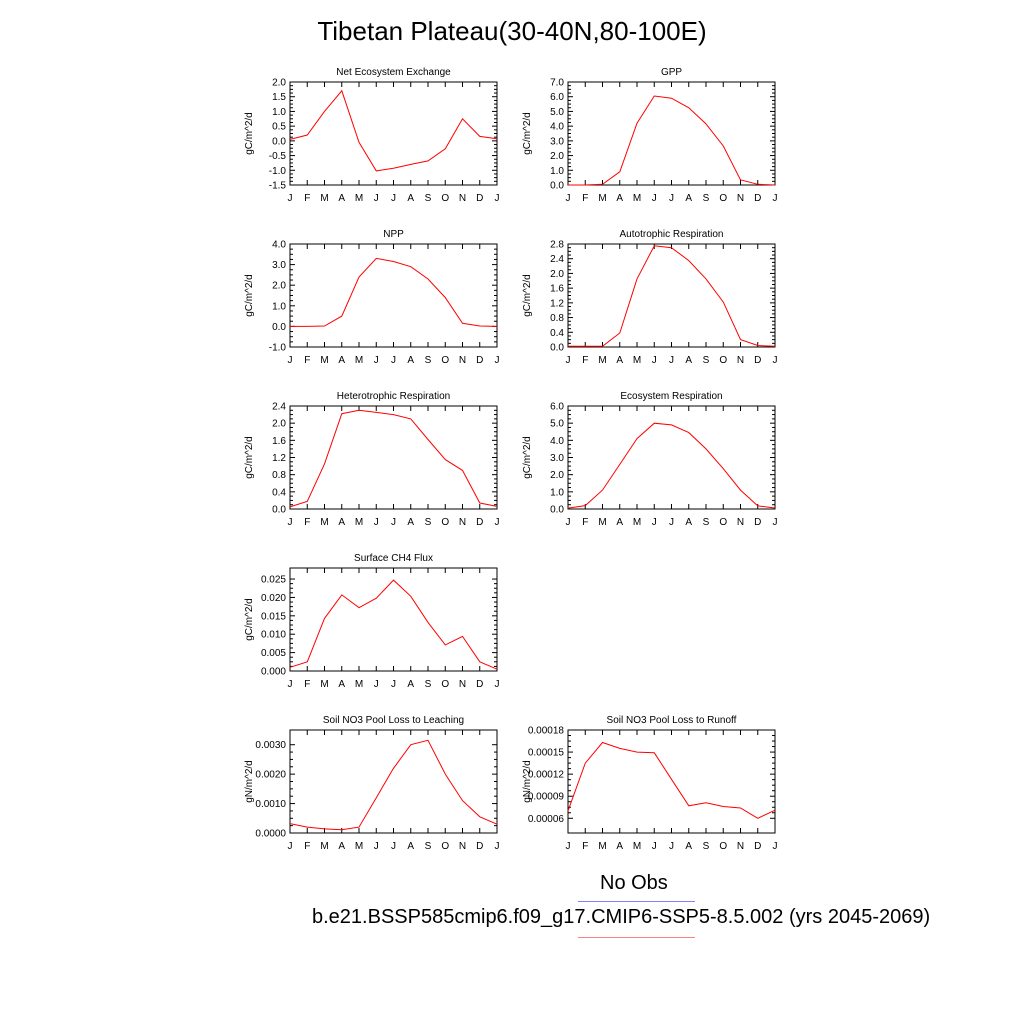 The image size is (1024, 1024). What do you see at coordinates (557, 318) in the screenshot?
I see `y-tick-label: 0.8` at bounding box center [557, 318].